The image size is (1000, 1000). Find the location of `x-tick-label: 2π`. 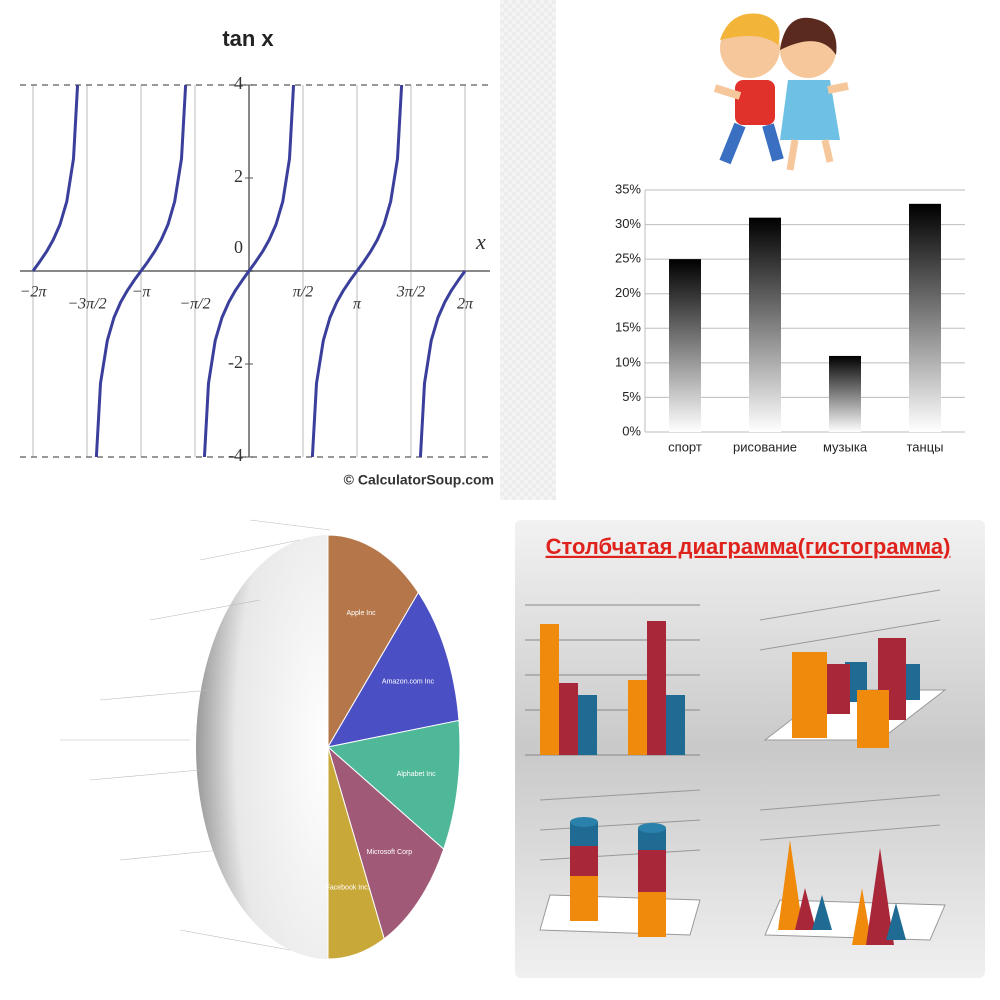

x-tick-label: 2π is located at coordinates (465, 304).